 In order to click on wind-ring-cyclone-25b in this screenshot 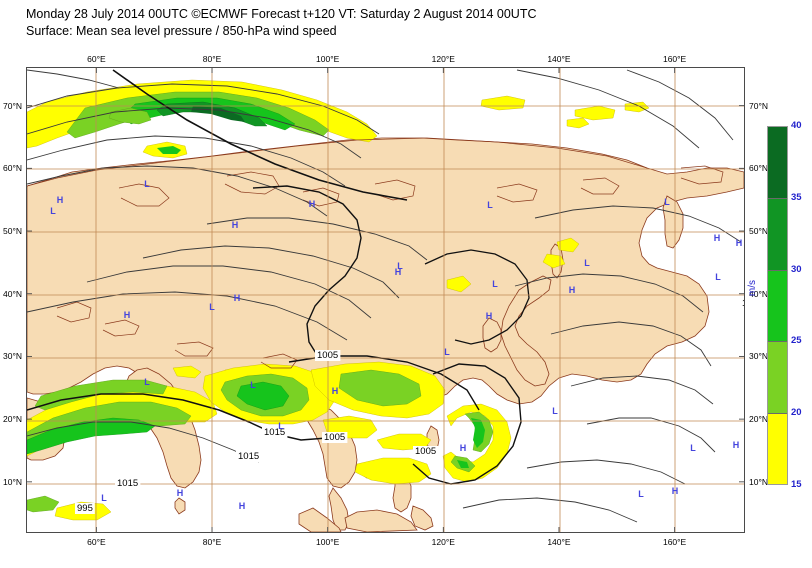, I will do `click(463, 464)`.